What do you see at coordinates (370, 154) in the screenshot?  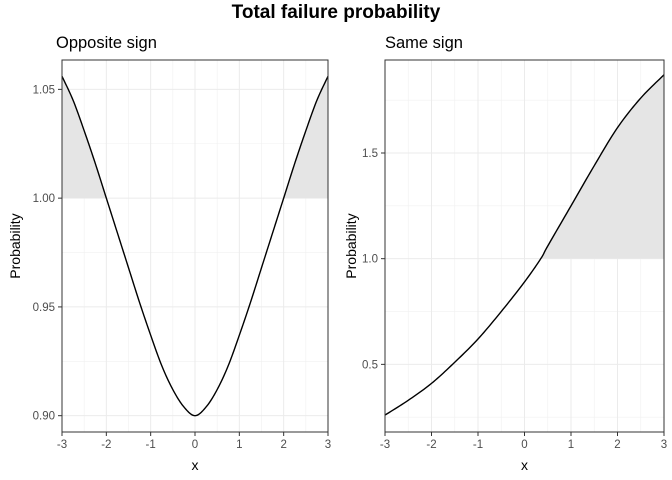 I see `y-tick-label: 1.5` at bounding box center [370, 154].